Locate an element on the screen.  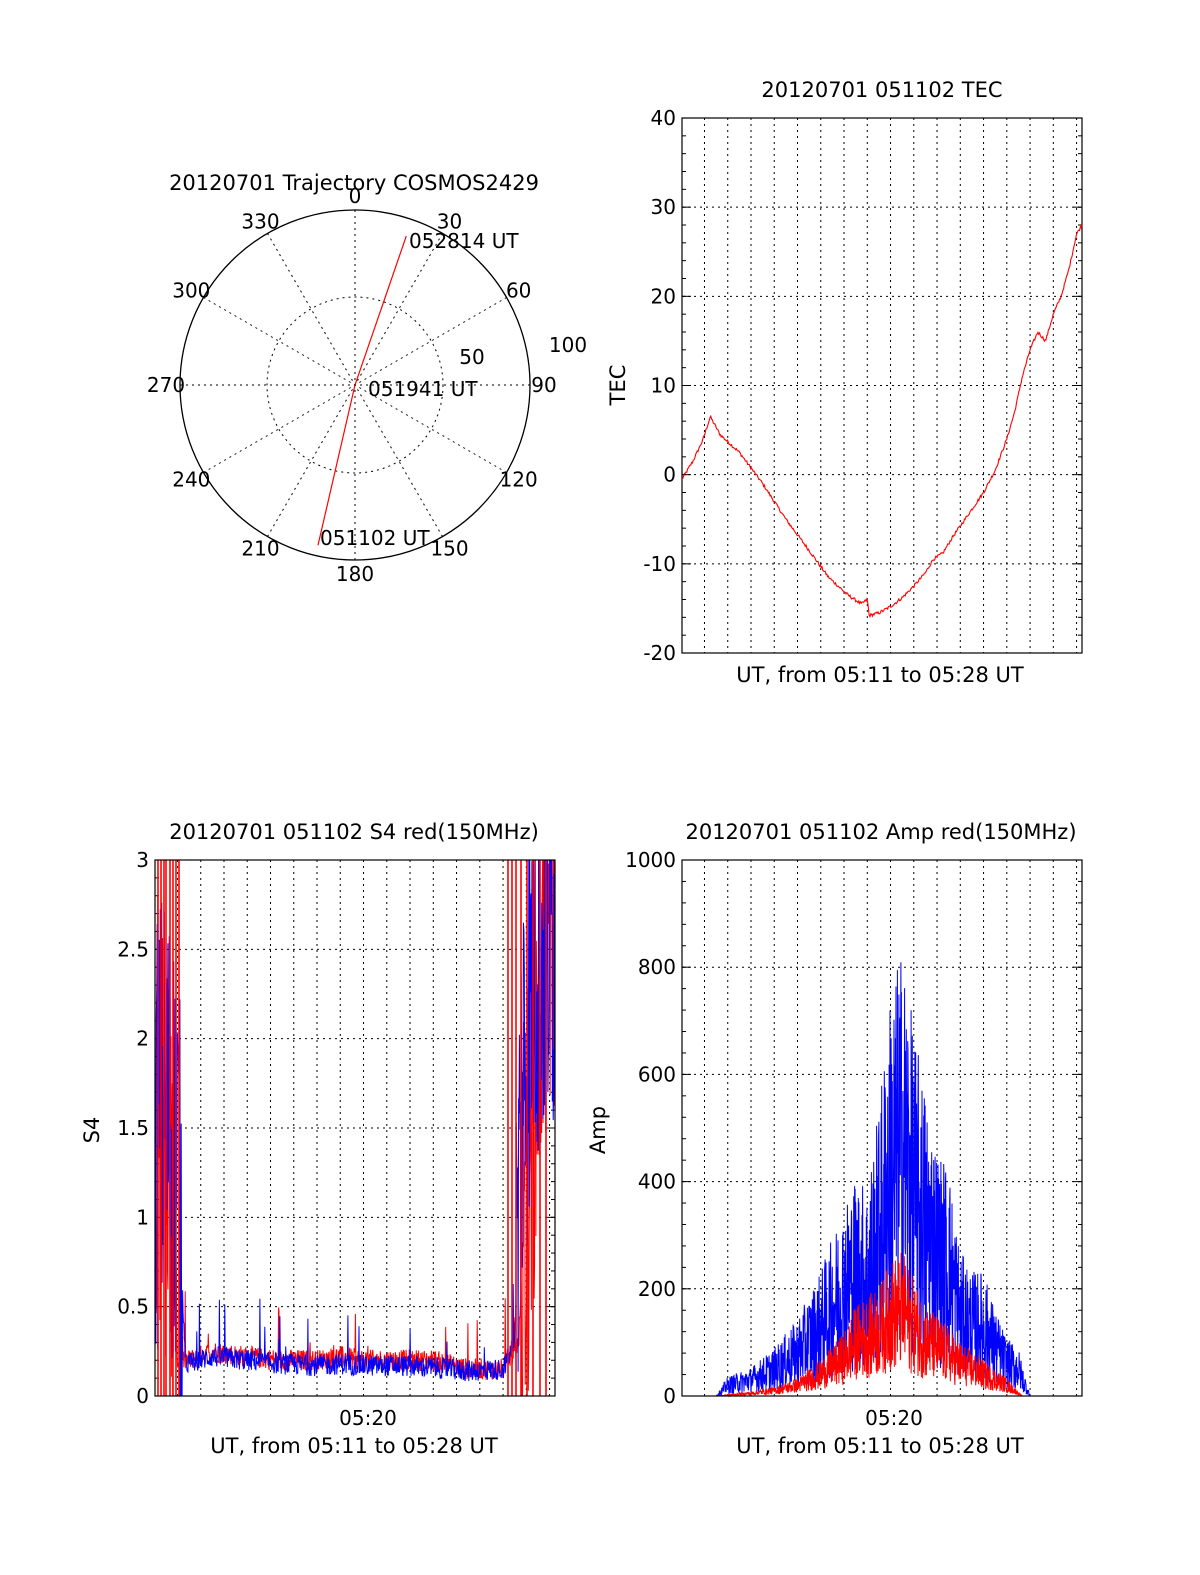
s4-x-tick-label: 05:20 is located at coordinates (368, 1418).